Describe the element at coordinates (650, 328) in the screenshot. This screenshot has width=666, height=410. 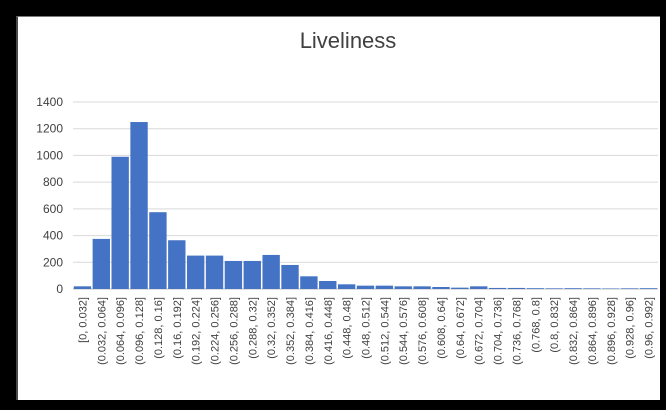
I see `x-tick-label: (0.96, 0.992]` at that location.